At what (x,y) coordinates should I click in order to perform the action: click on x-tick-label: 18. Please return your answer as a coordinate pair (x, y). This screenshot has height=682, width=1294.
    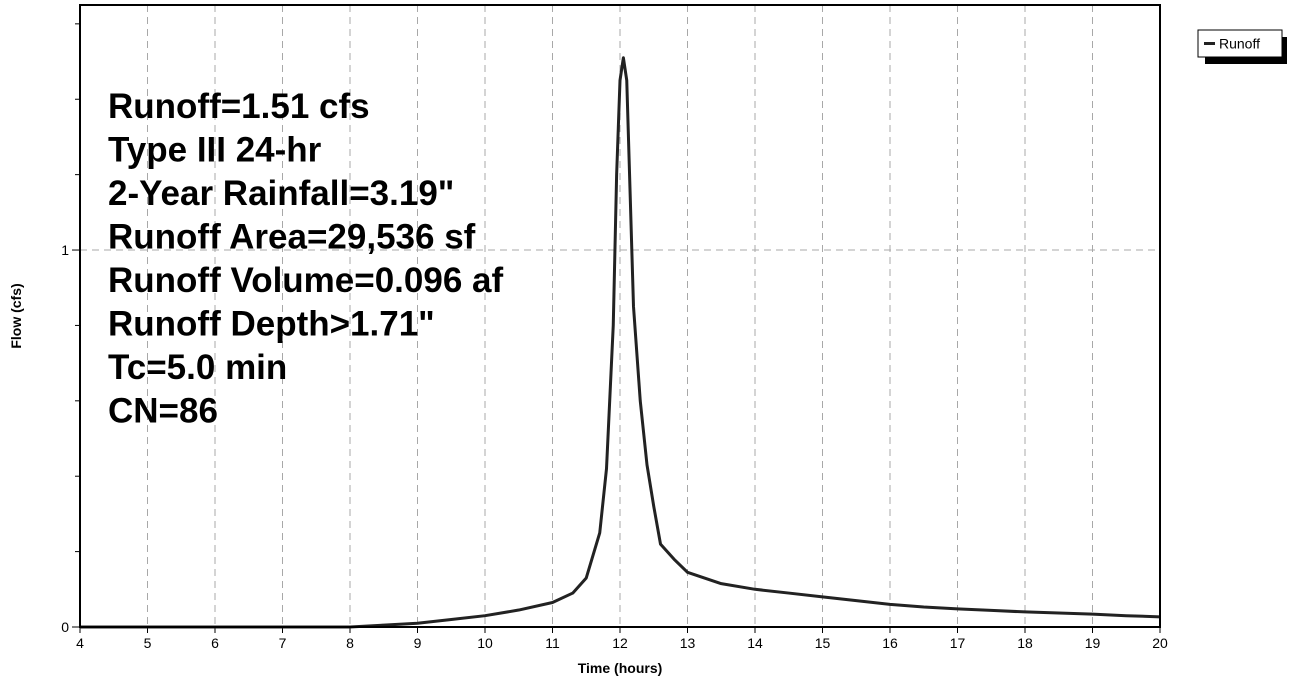
    Looking at the image, I should click on (1025, 643).